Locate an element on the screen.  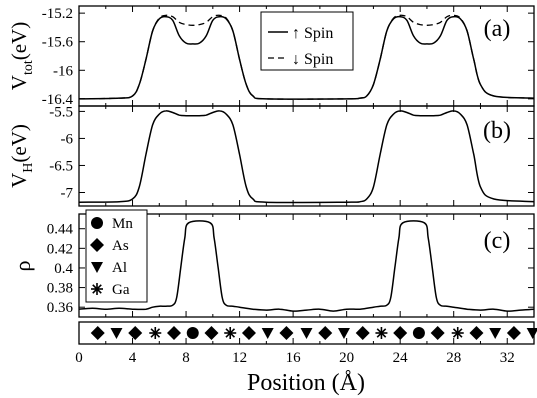
x-tick-label: 32 is located at coordinates (507, 358).